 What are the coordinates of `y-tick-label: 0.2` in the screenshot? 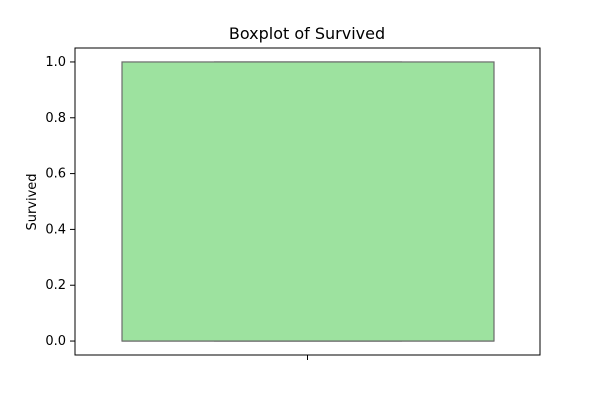 It's located at (55, 285).